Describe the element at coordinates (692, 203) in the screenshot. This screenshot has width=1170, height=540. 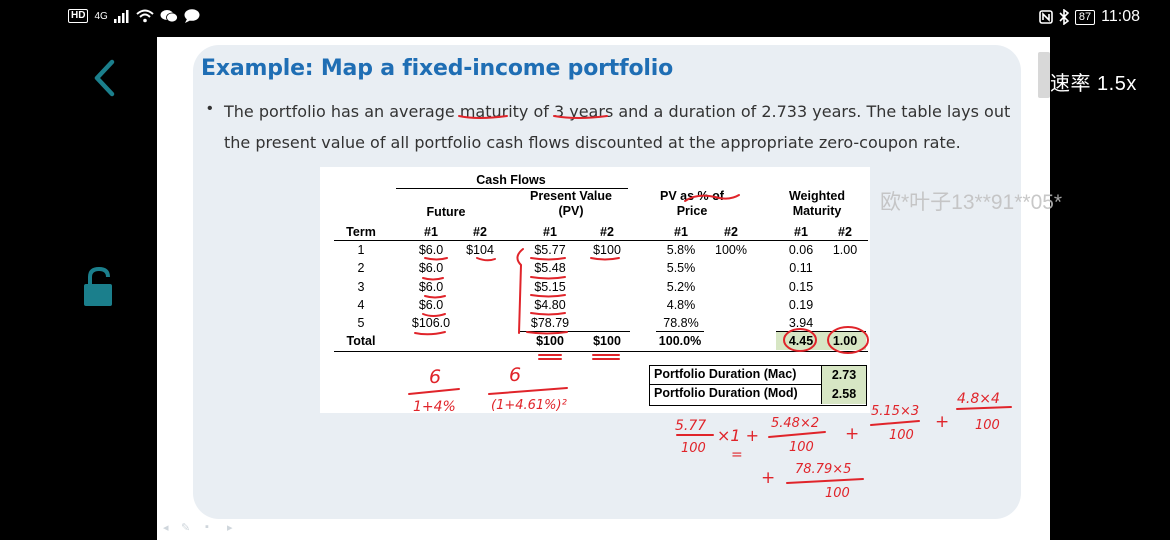
I see `header-pv-pct: PV as % of Price` at that location.